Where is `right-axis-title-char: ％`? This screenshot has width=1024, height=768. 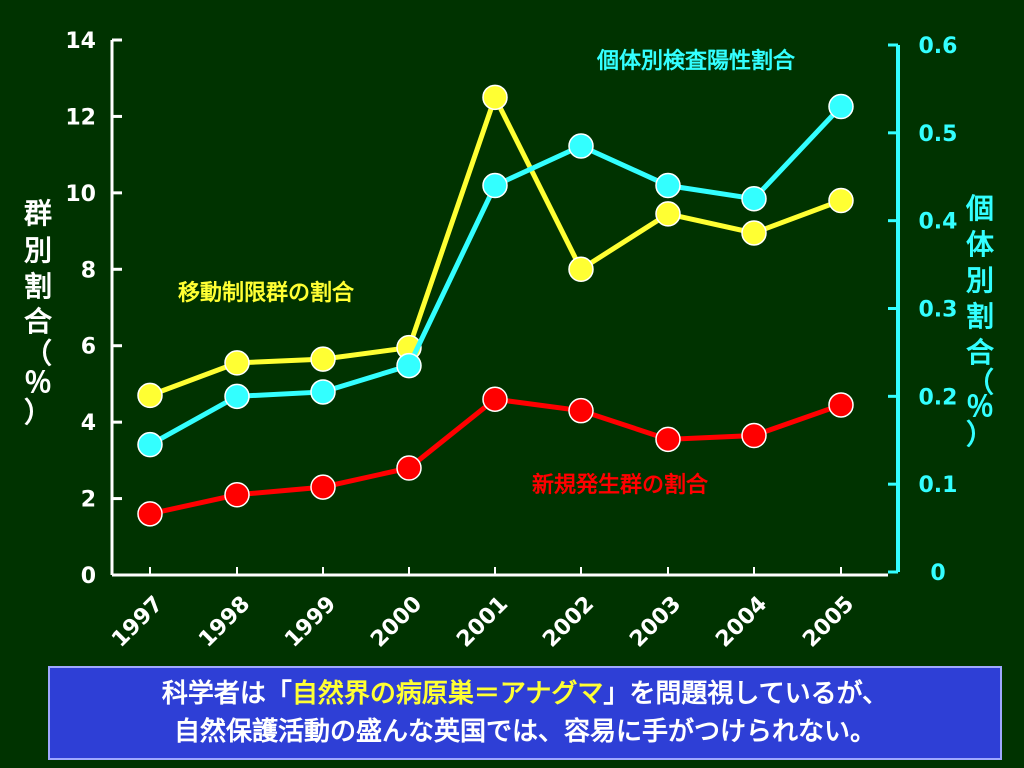 right-axis-title-char: ％ is located at coordinates (980, 406).